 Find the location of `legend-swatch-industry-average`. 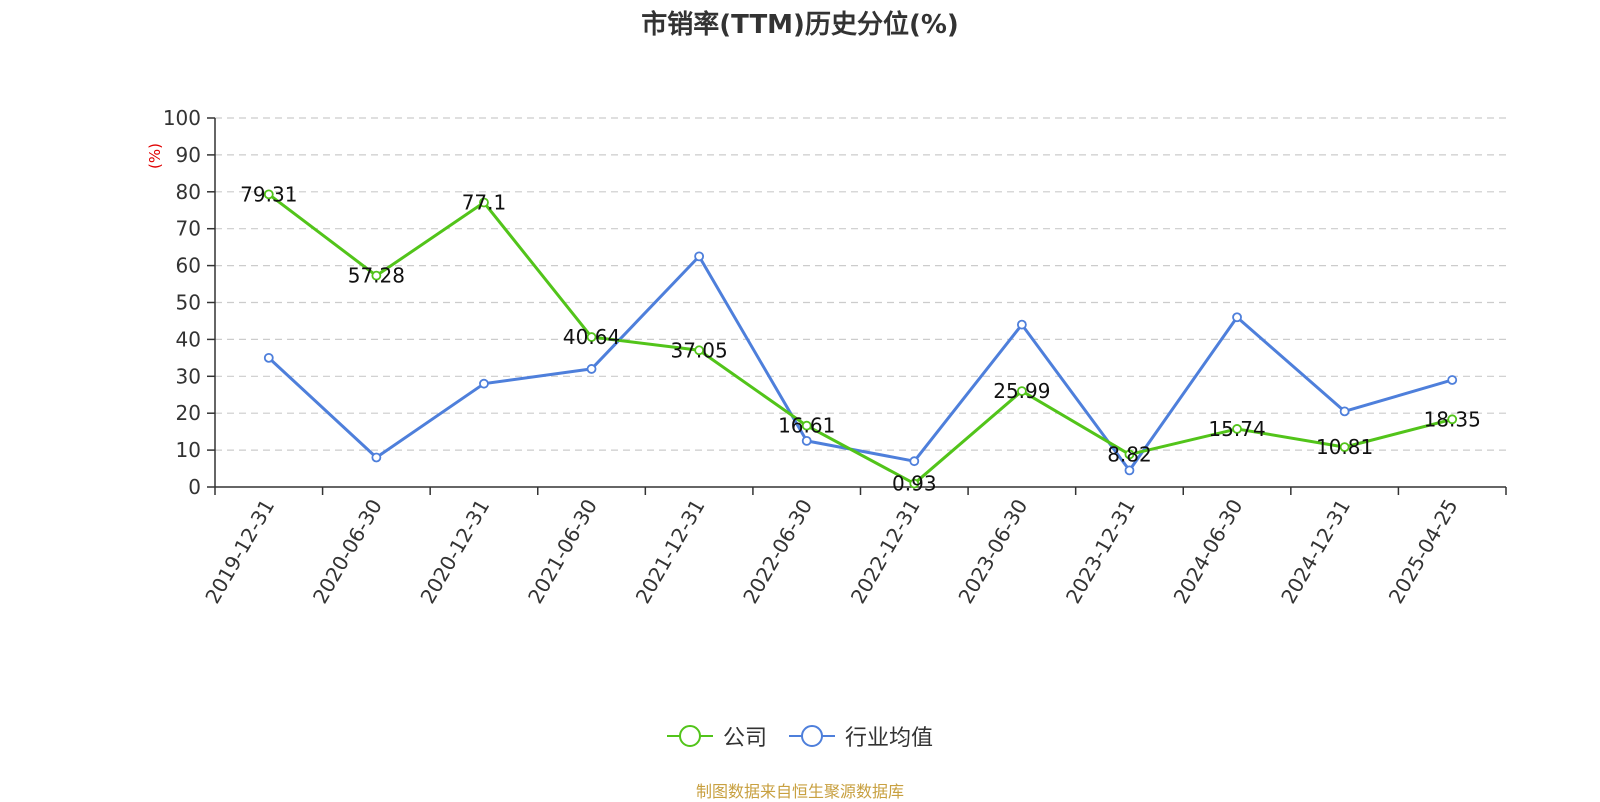

legend-swatch-industry-average is located at coordinates (812, 736).